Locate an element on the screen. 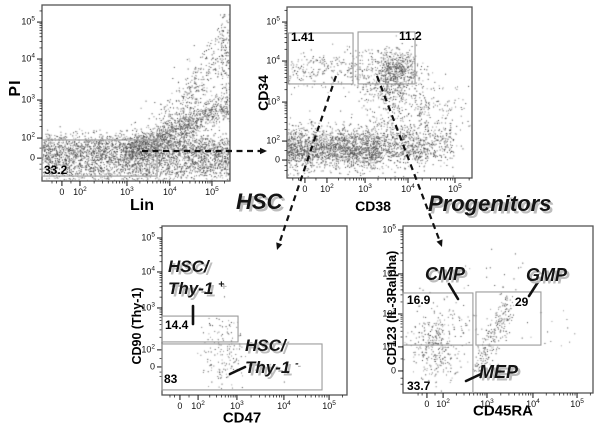 This screenshot has height=434, width=600. y-tick-label-cd47-cd90: 10³ is located at coordinates (148, 307).